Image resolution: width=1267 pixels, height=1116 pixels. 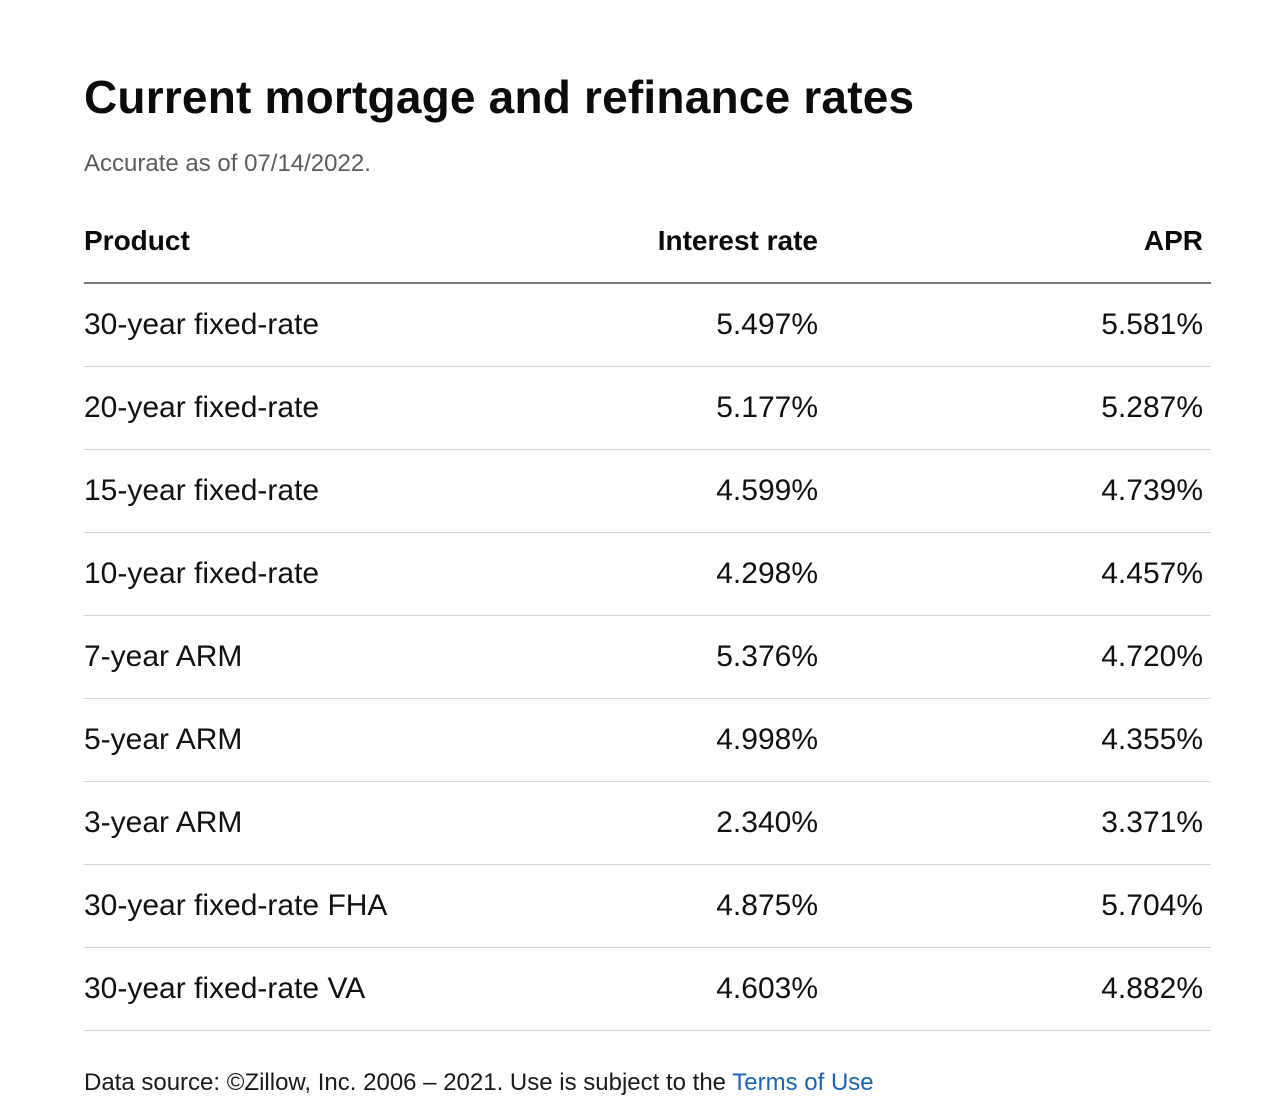 I want to click on table-row: 3-year ARM 2.340% 3.371%, so click(x=647, y=823).